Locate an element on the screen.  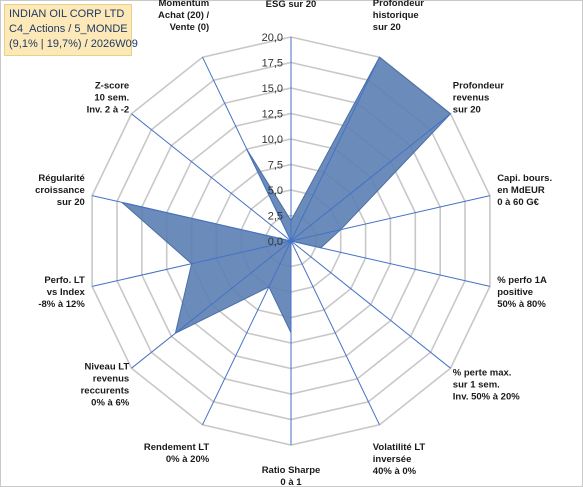
axis-label-line: Capi. bours. is located at coordinates (524, 178).